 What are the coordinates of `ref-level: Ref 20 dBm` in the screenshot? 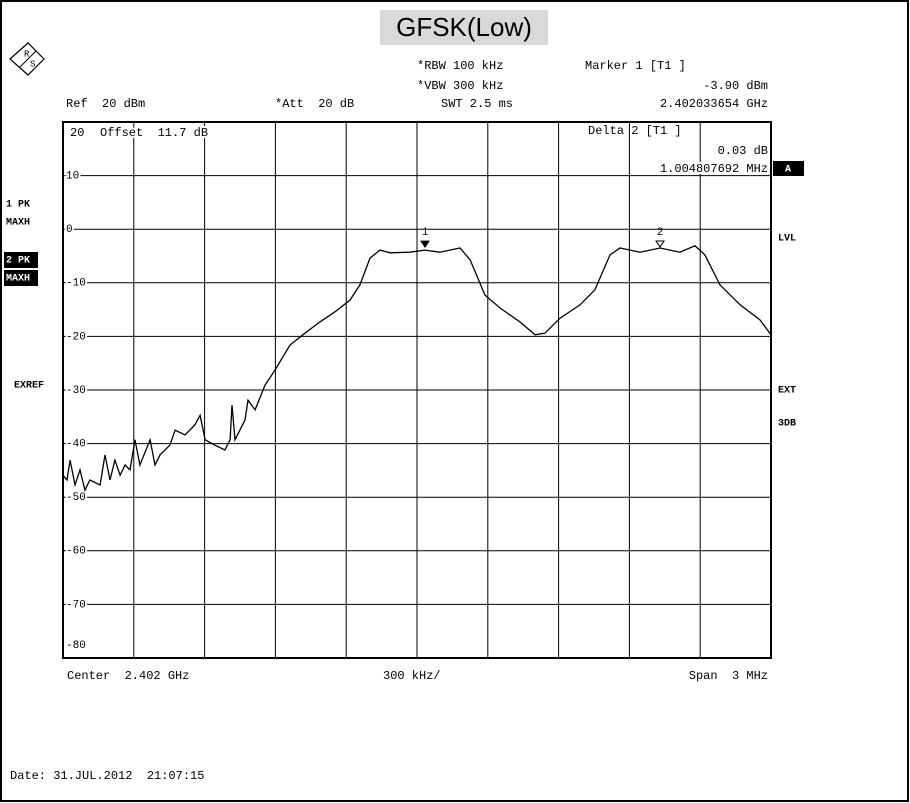 It's located at (105, 104).